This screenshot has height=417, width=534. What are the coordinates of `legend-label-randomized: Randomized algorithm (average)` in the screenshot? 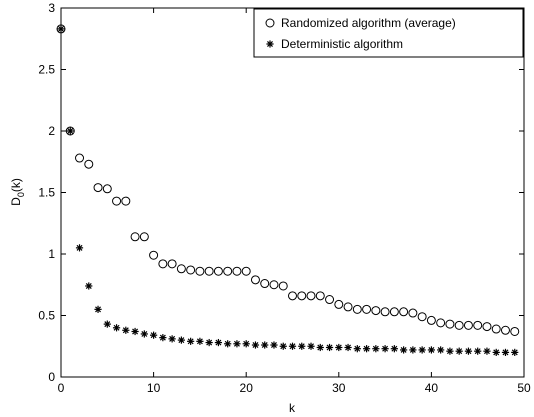 It's located at (368, 23).